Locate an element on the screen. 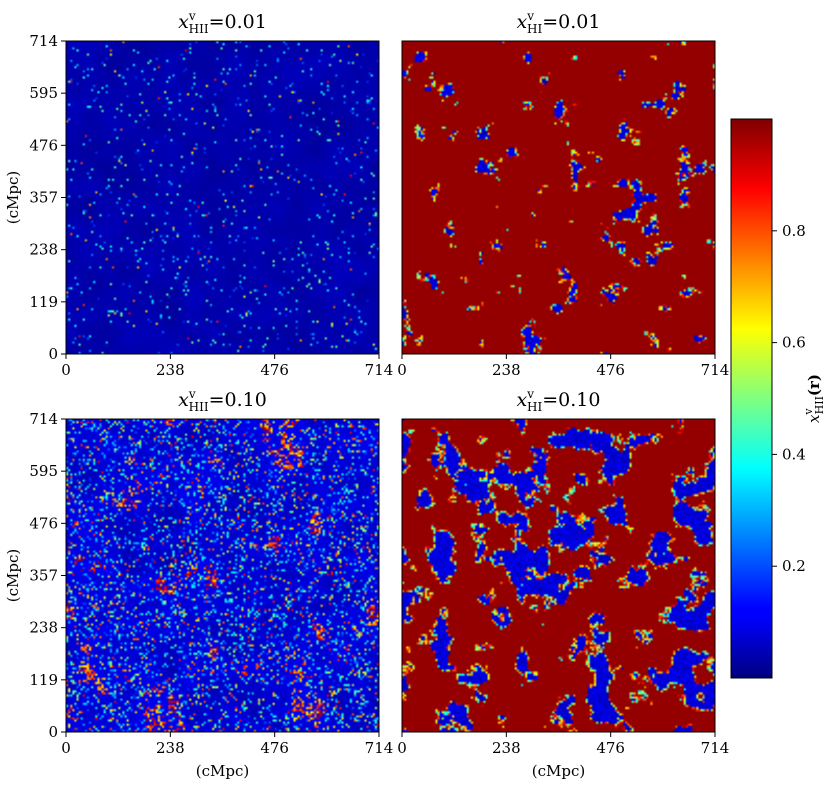  colorbar-tick-label: 0.8 is located at coordinates (794, 231).